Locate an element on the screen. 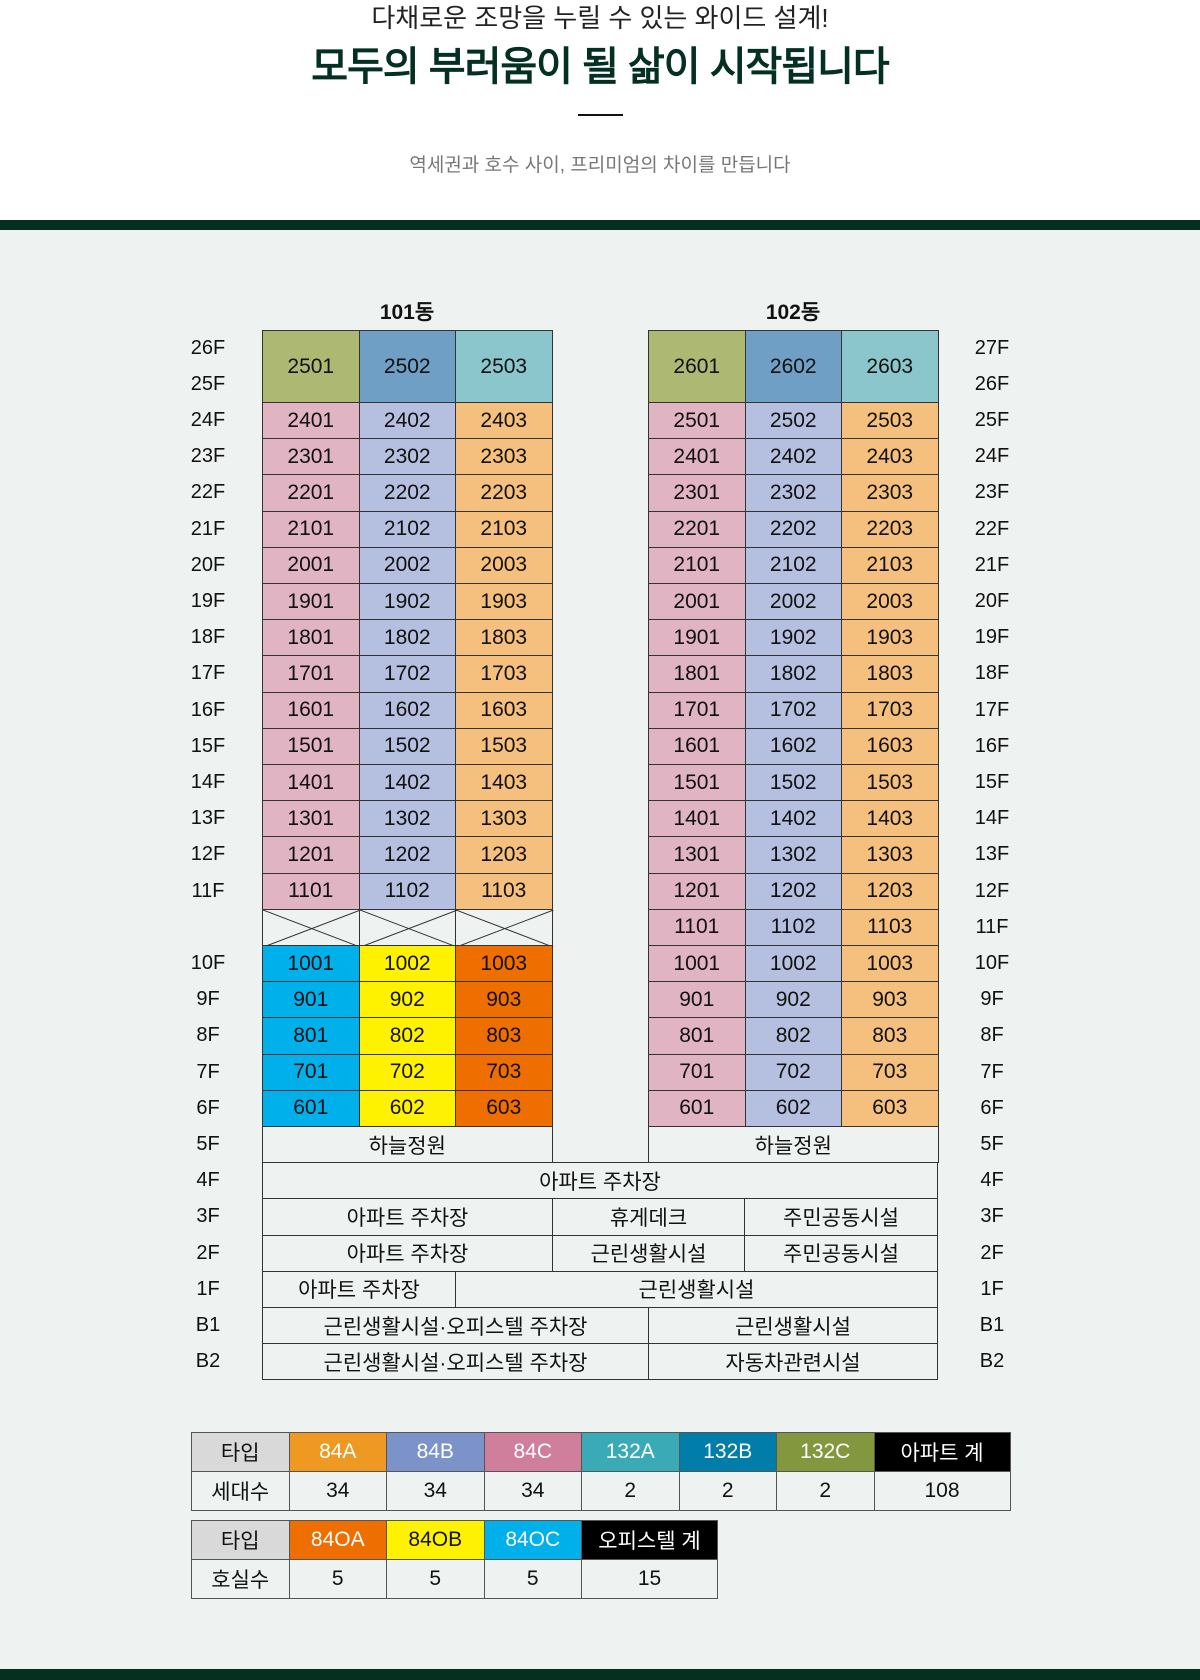 The height and width of the screenshot is (1680, 1200). floor-label: 25F is located at coordinates (208, 384).